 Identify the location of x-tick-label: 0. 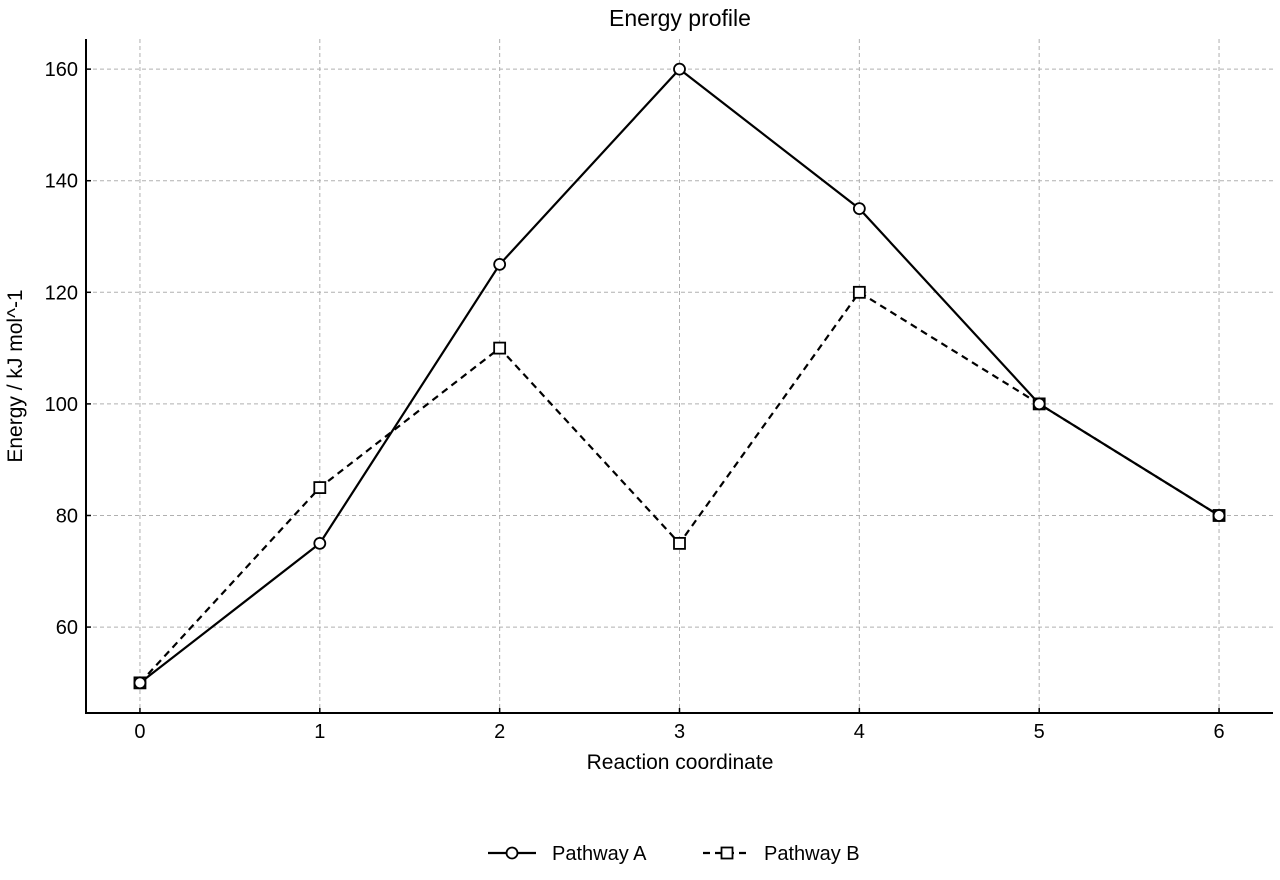
(139, 732).